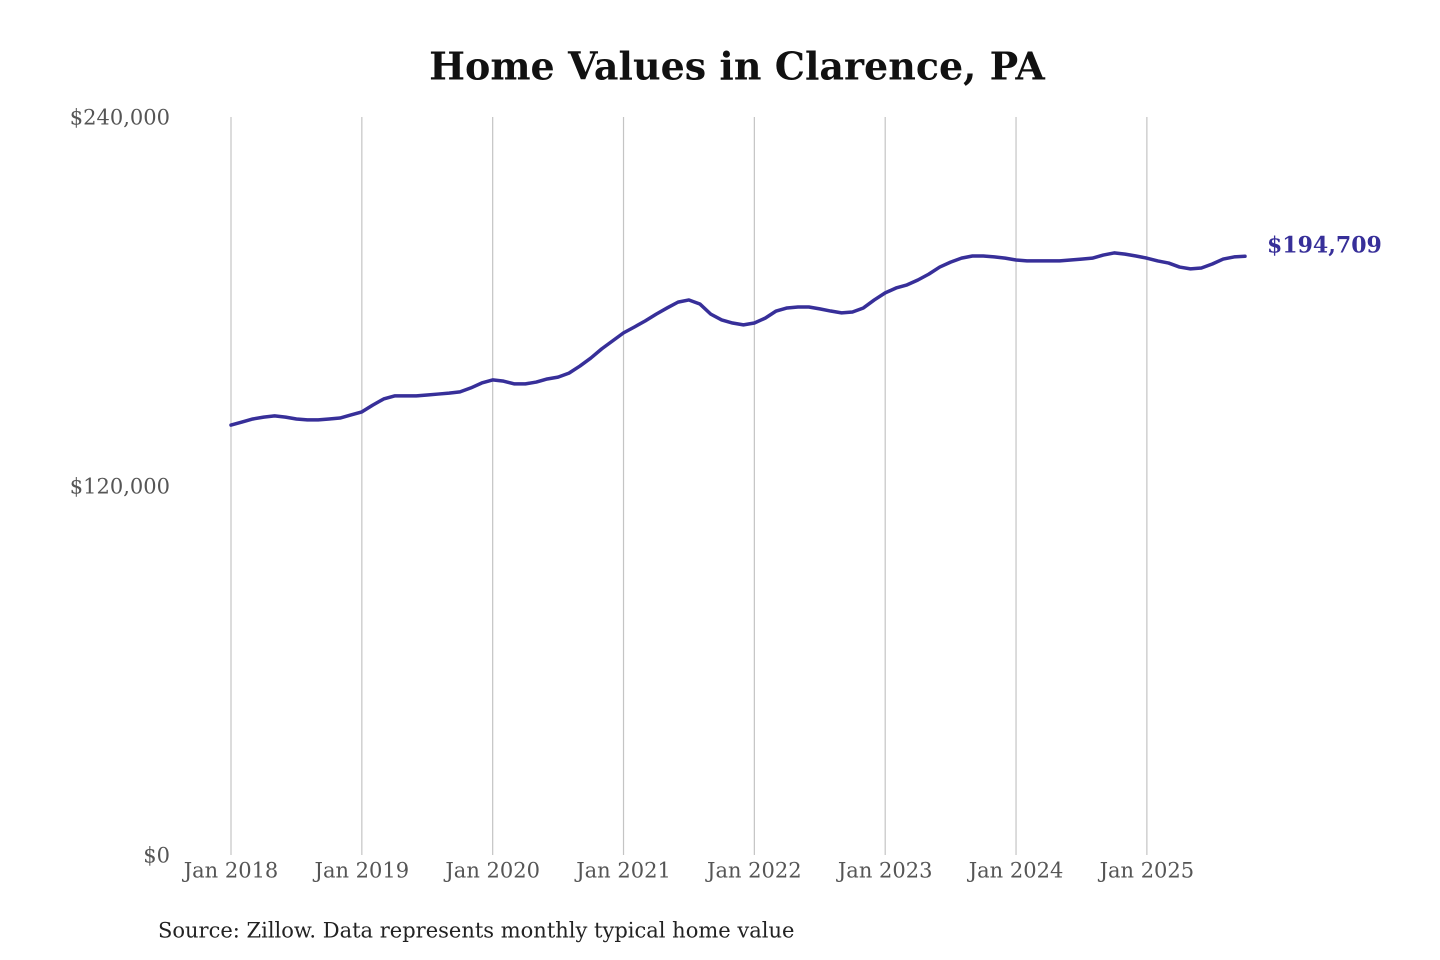 This screenshot has width=1440, height=960. What do you see at coordinates (361, 871) in the screenshot?
I see `x-tick-label: Jan 2019` at bounding box center [361, 871].